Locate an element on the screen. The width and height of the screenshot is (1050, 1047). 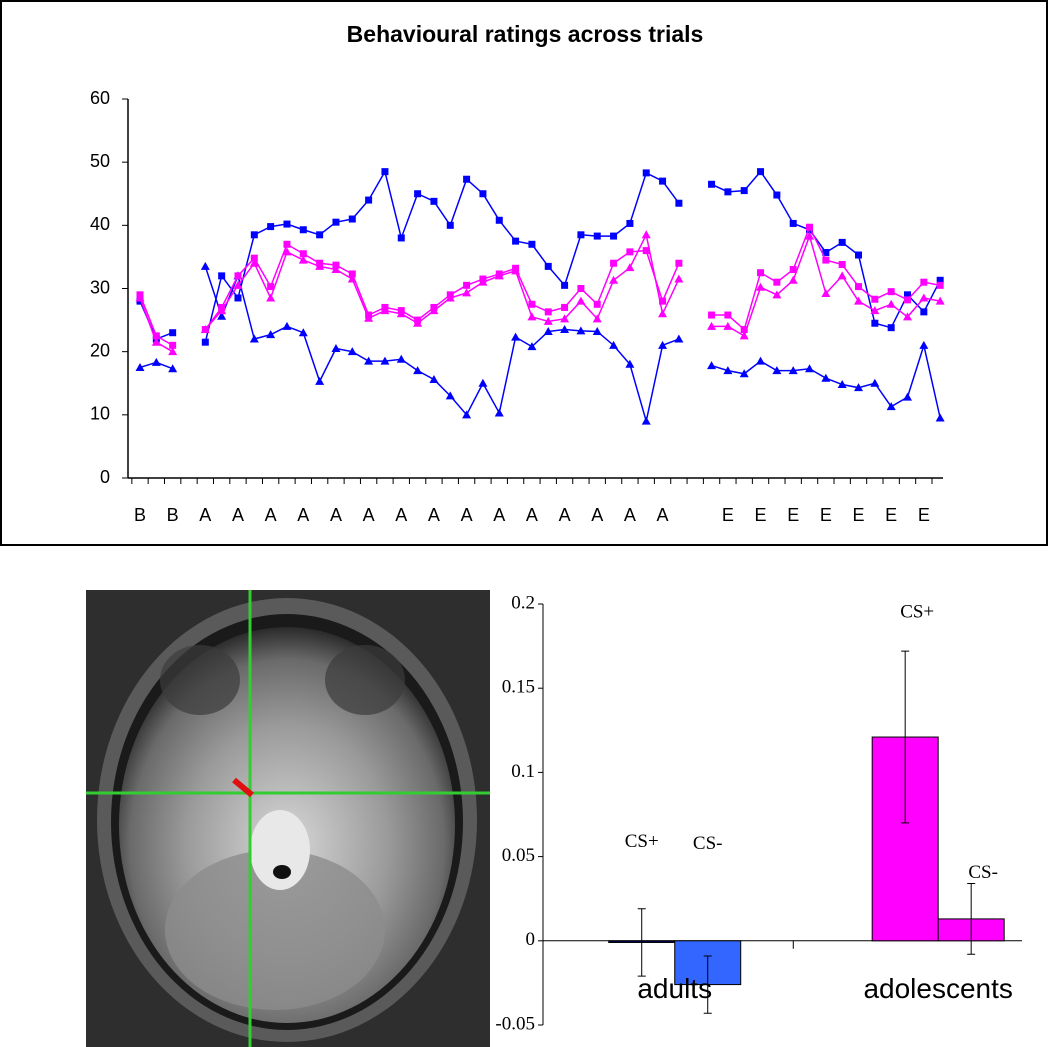
y-tick-label: 0.2 is located at coordinates (523, 602).